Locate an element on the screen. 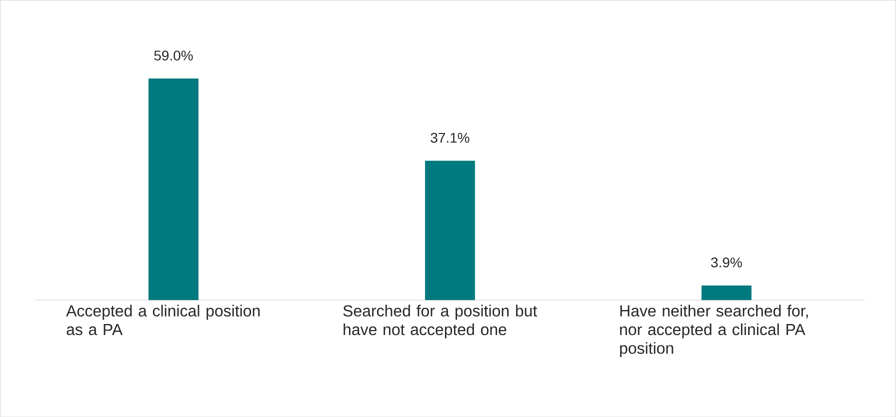  data-label: 3.9% is located at coordinates (726, 262).